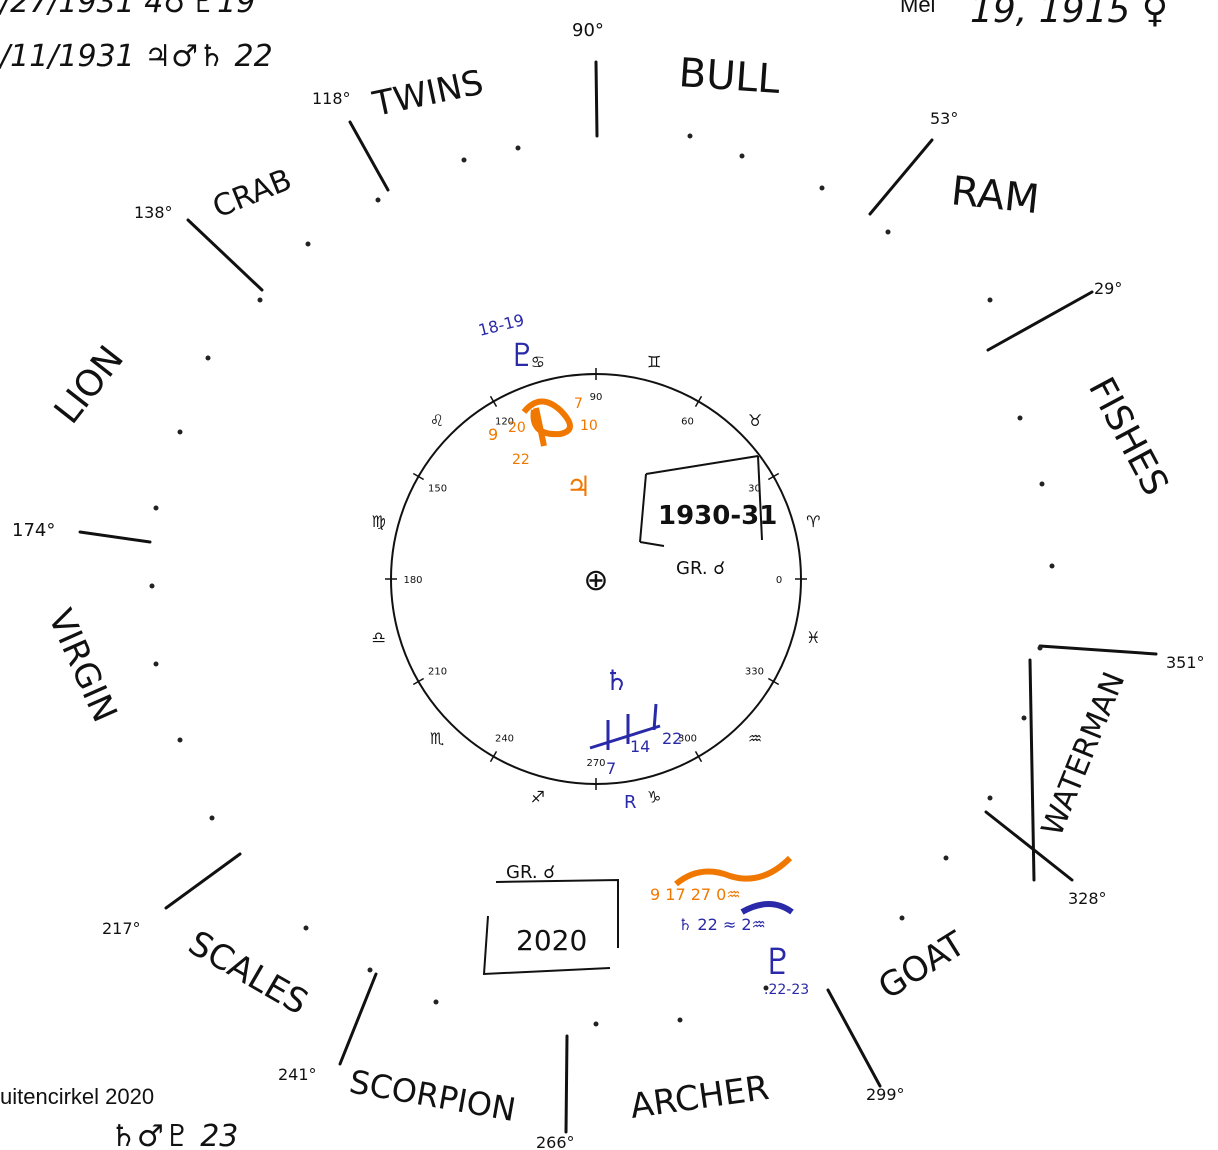 Image resolution: width=1218 pixels, height=1150 pixels. Describe the element at coordinates (767, 908) in the screenshot. I see `blue-2020-swoosh` at that location.